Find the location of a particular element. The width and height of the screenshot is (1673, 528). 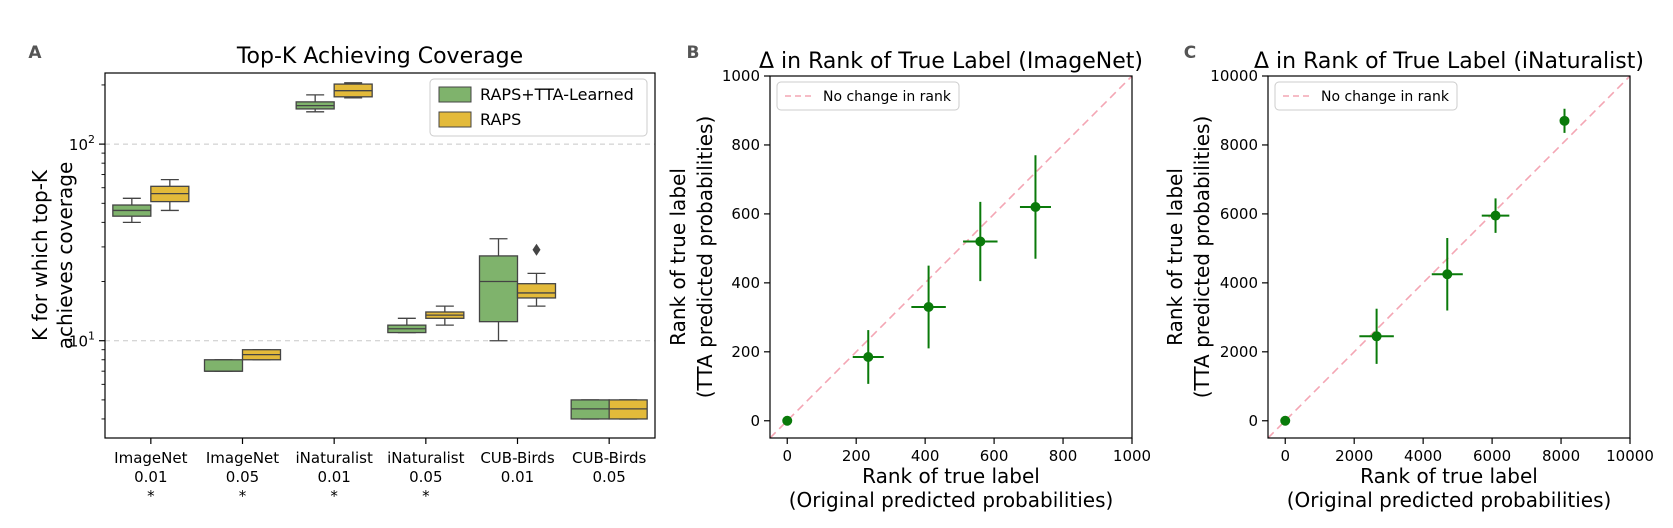

x-tick-label: 2000 is located at coordinates (1354, 456).